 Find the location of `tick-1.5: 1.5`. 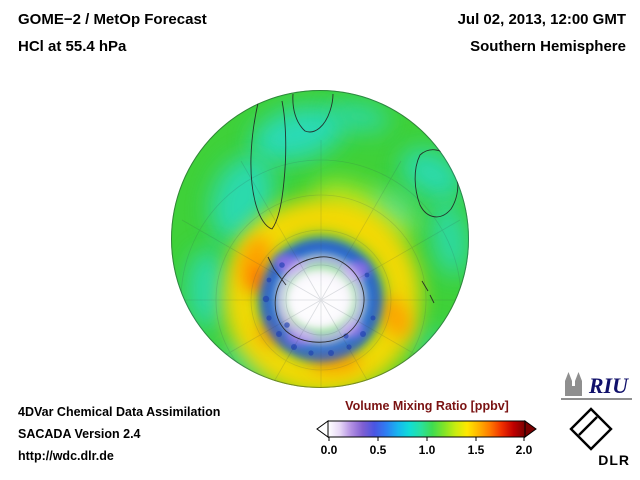

tick-1.5: 1.5 is located at coordinates (476, 450).